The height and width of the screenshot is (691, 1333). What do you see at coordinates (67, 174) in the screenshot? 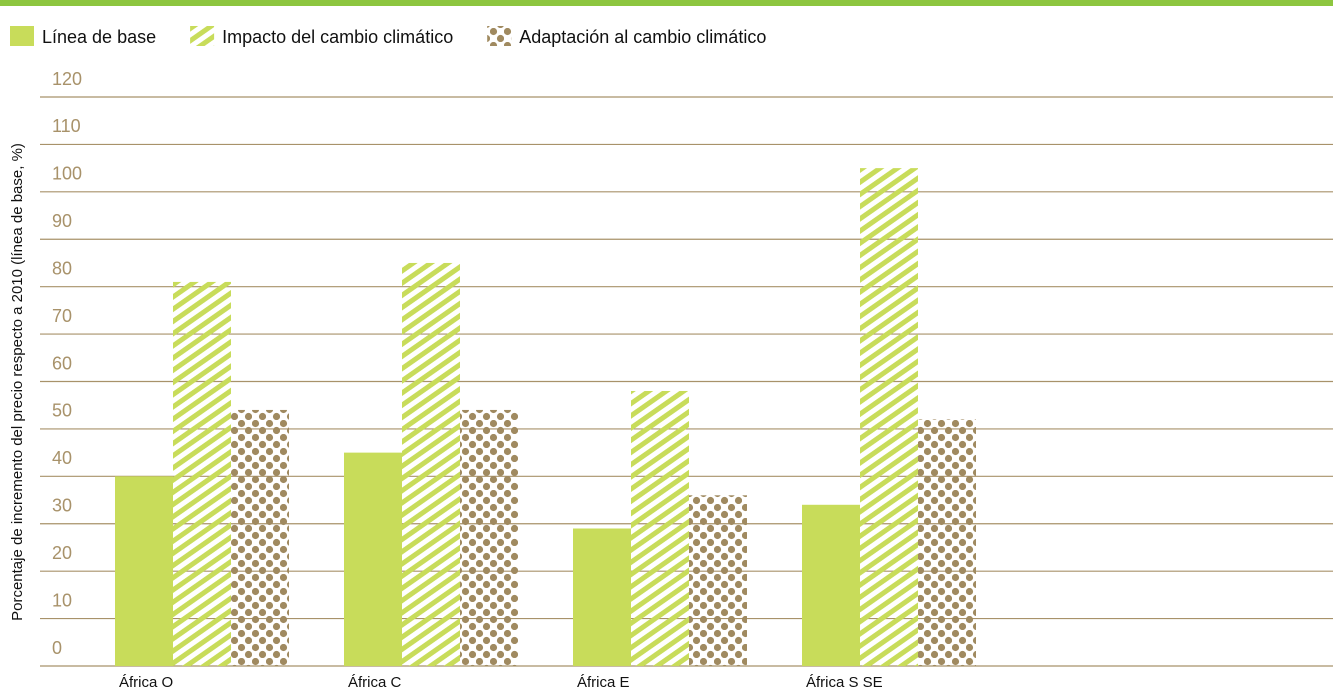
I see `y-tick-label: 100` at bounding box center [67, 174].